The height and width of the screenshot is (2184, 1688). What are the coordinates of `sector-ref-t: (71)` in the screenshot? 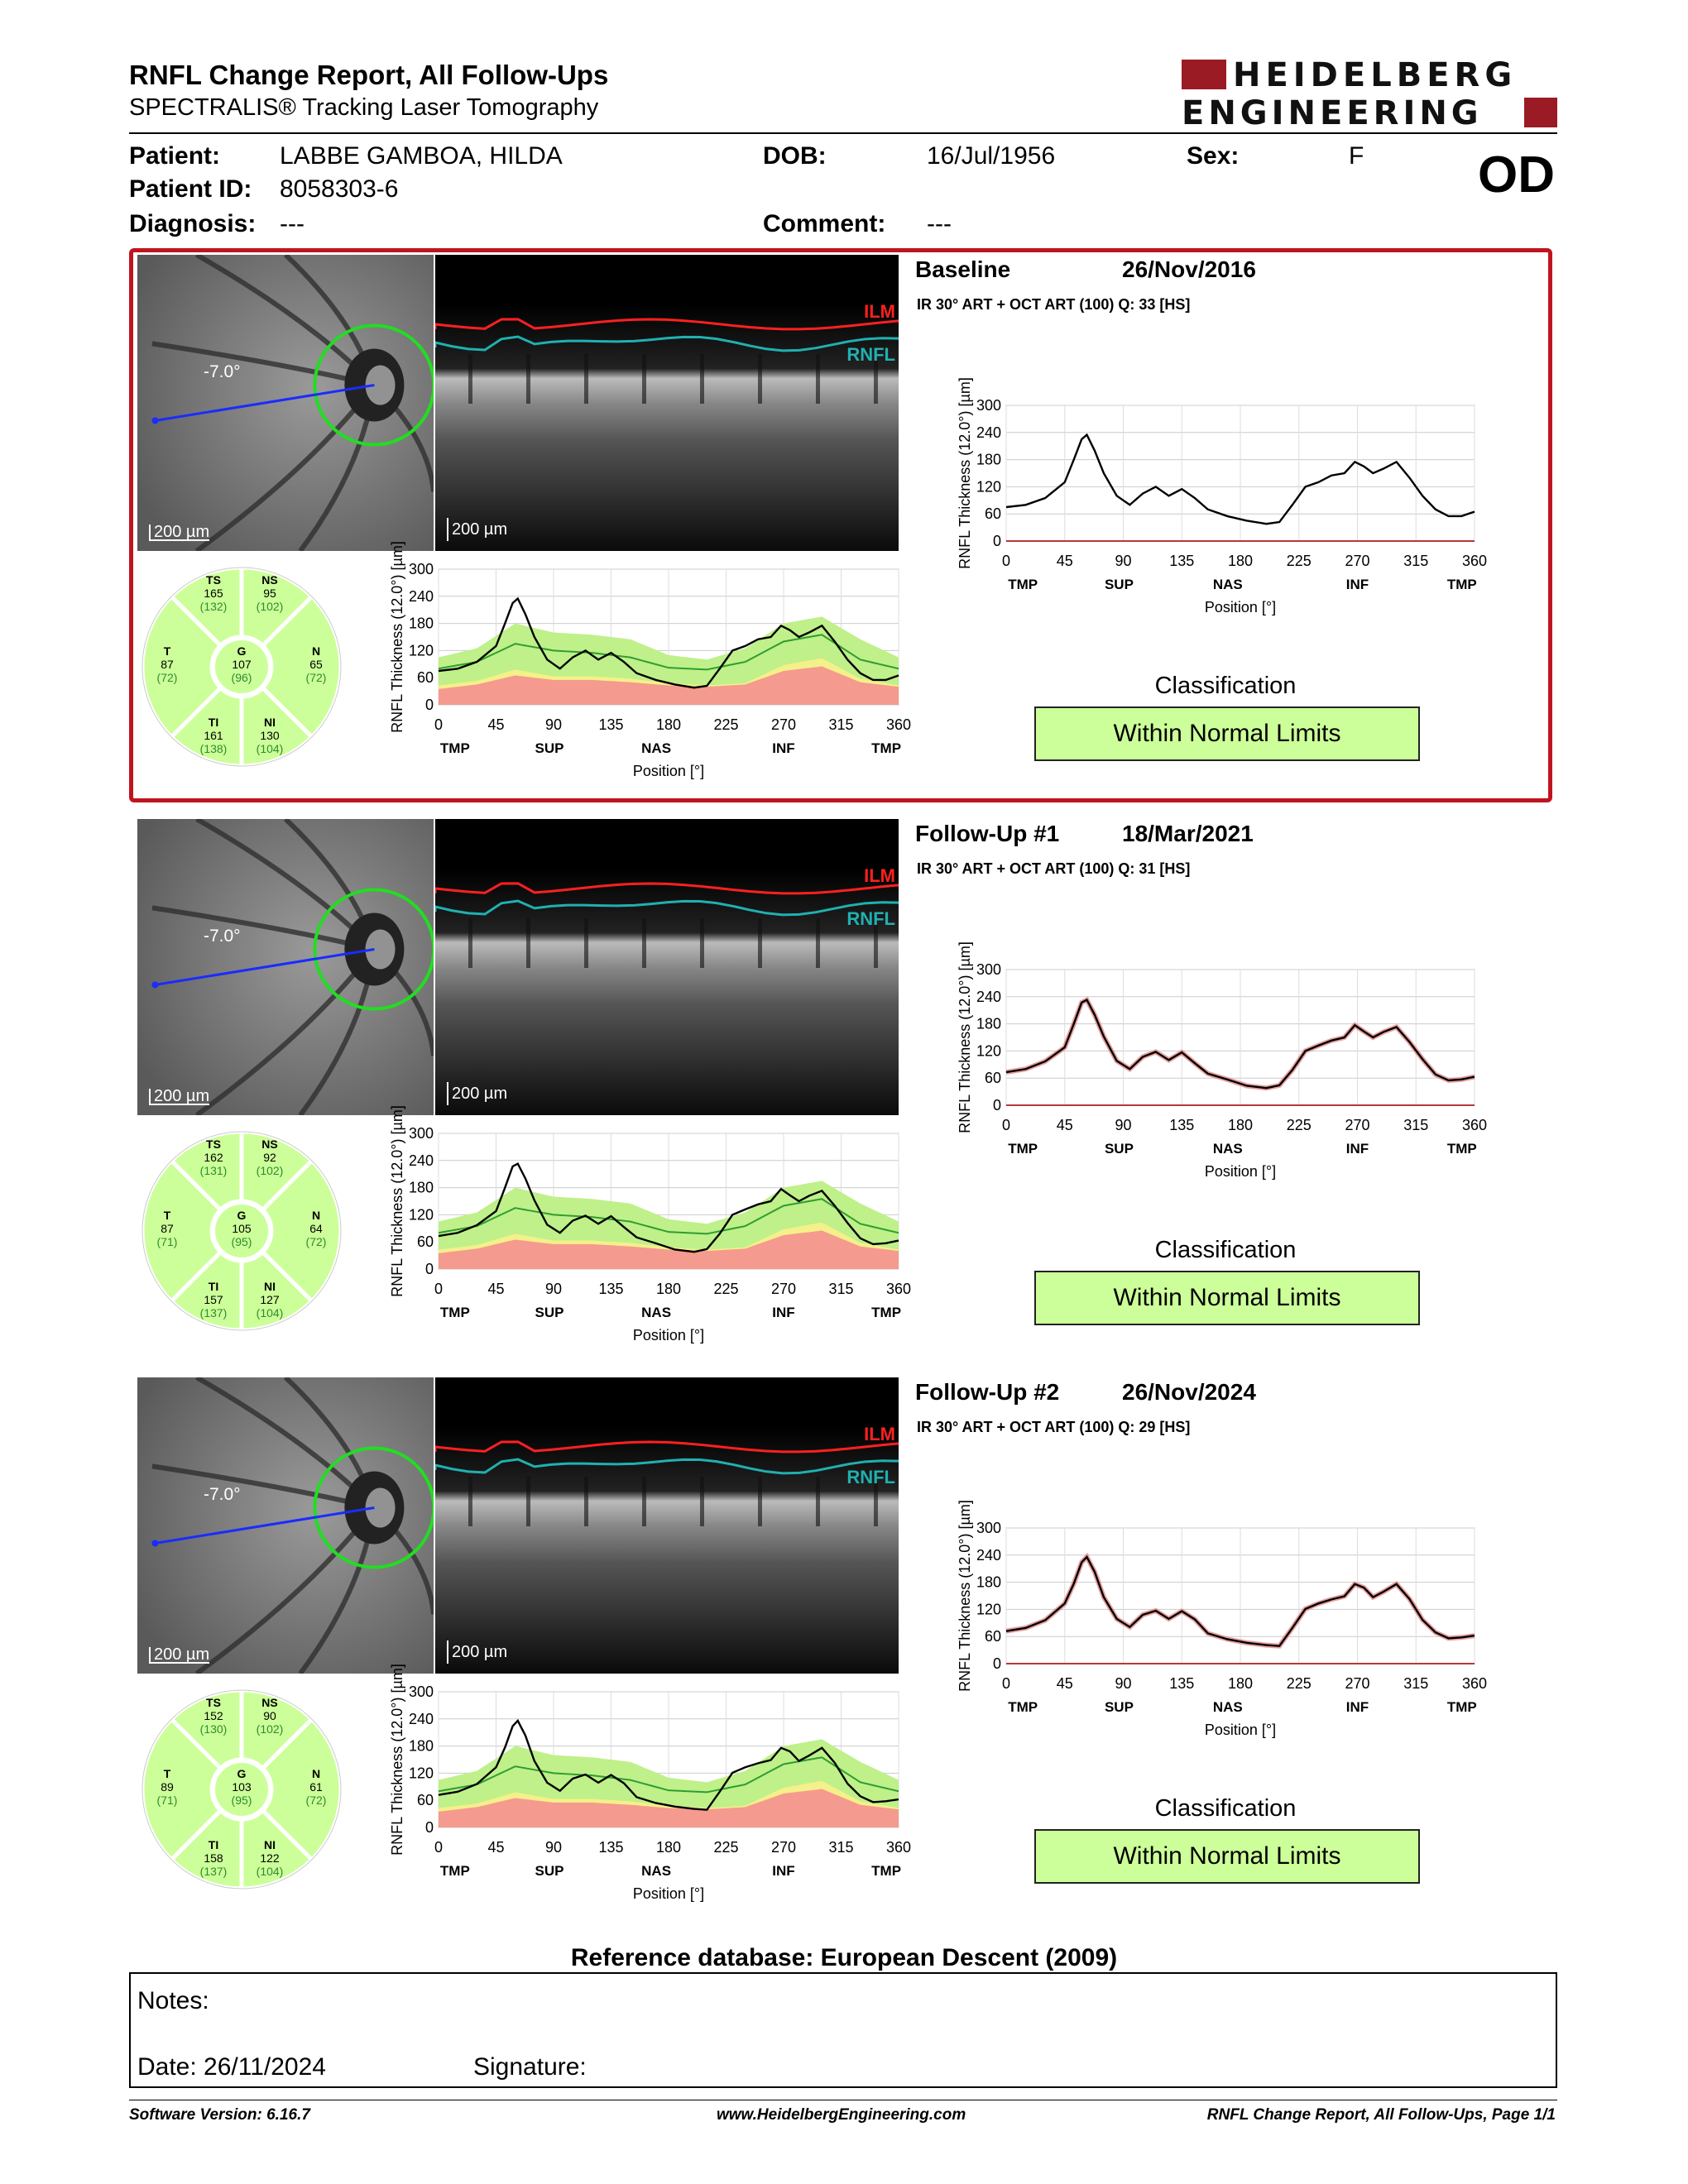 It's located at (167, 1800).